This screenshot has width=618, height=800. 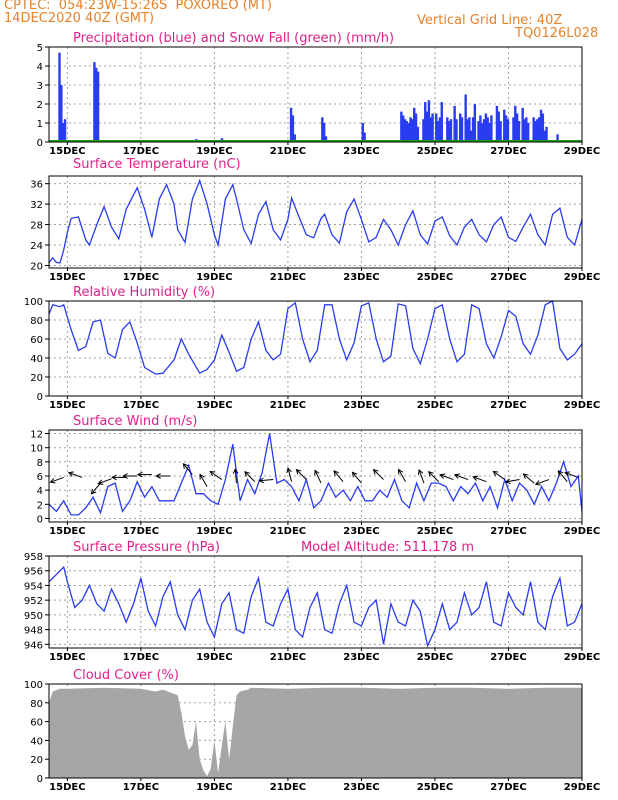 I want to click on model-altitude: Model Altitude: 511.178 m, so click(x=387, y=547).